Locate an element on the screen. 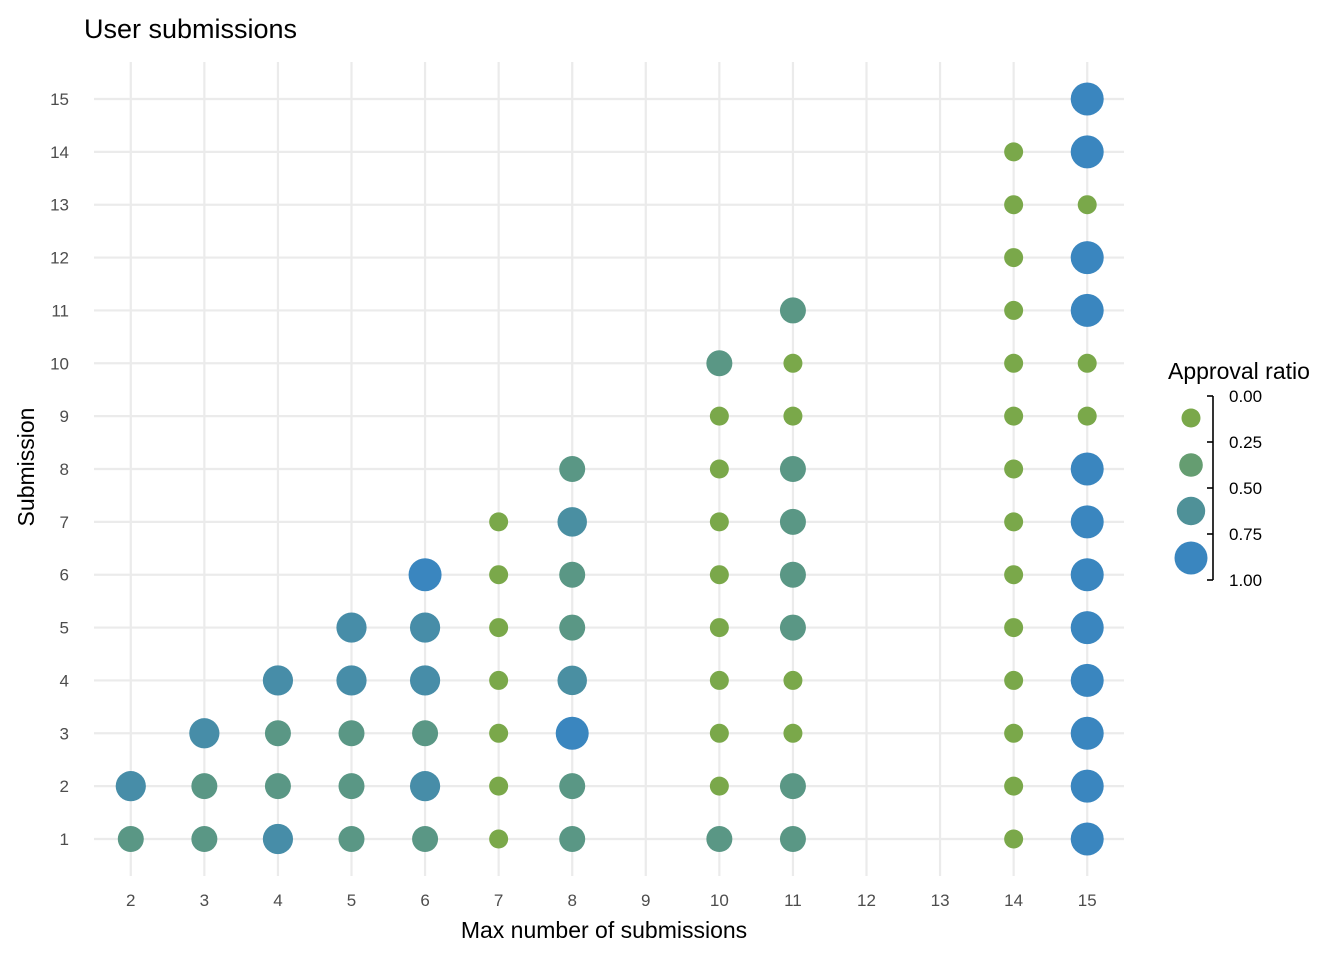  x-tick-label: 3 is located at coordinates (204, 900).